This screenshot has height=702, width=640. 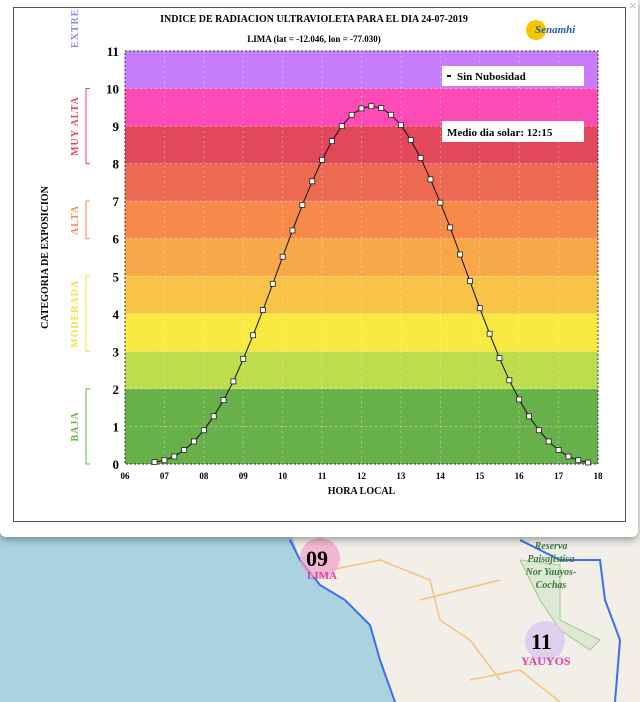 What do you see at coordinates (322, 476) in the screenshot?
I see `x-tick-label: 11` at bounding box center [322, 476].